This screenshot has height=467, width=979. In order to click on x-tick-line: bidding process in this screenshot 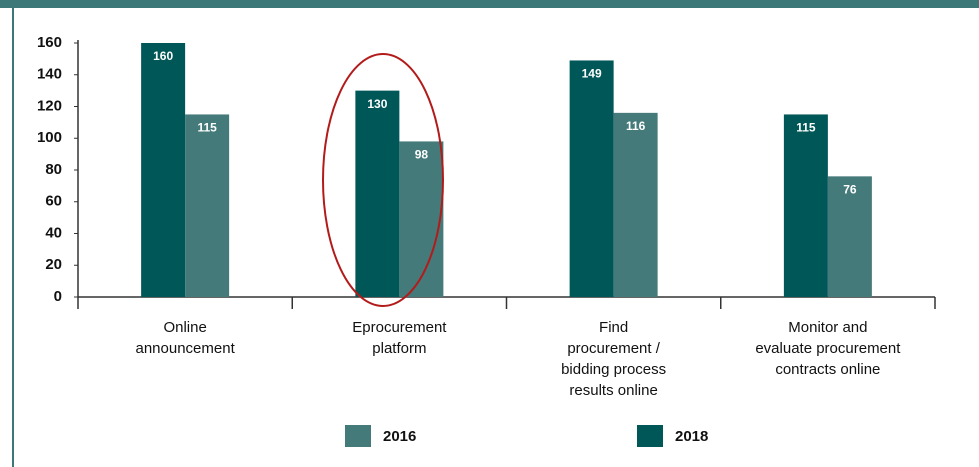, I will do `click(613, 369)`.